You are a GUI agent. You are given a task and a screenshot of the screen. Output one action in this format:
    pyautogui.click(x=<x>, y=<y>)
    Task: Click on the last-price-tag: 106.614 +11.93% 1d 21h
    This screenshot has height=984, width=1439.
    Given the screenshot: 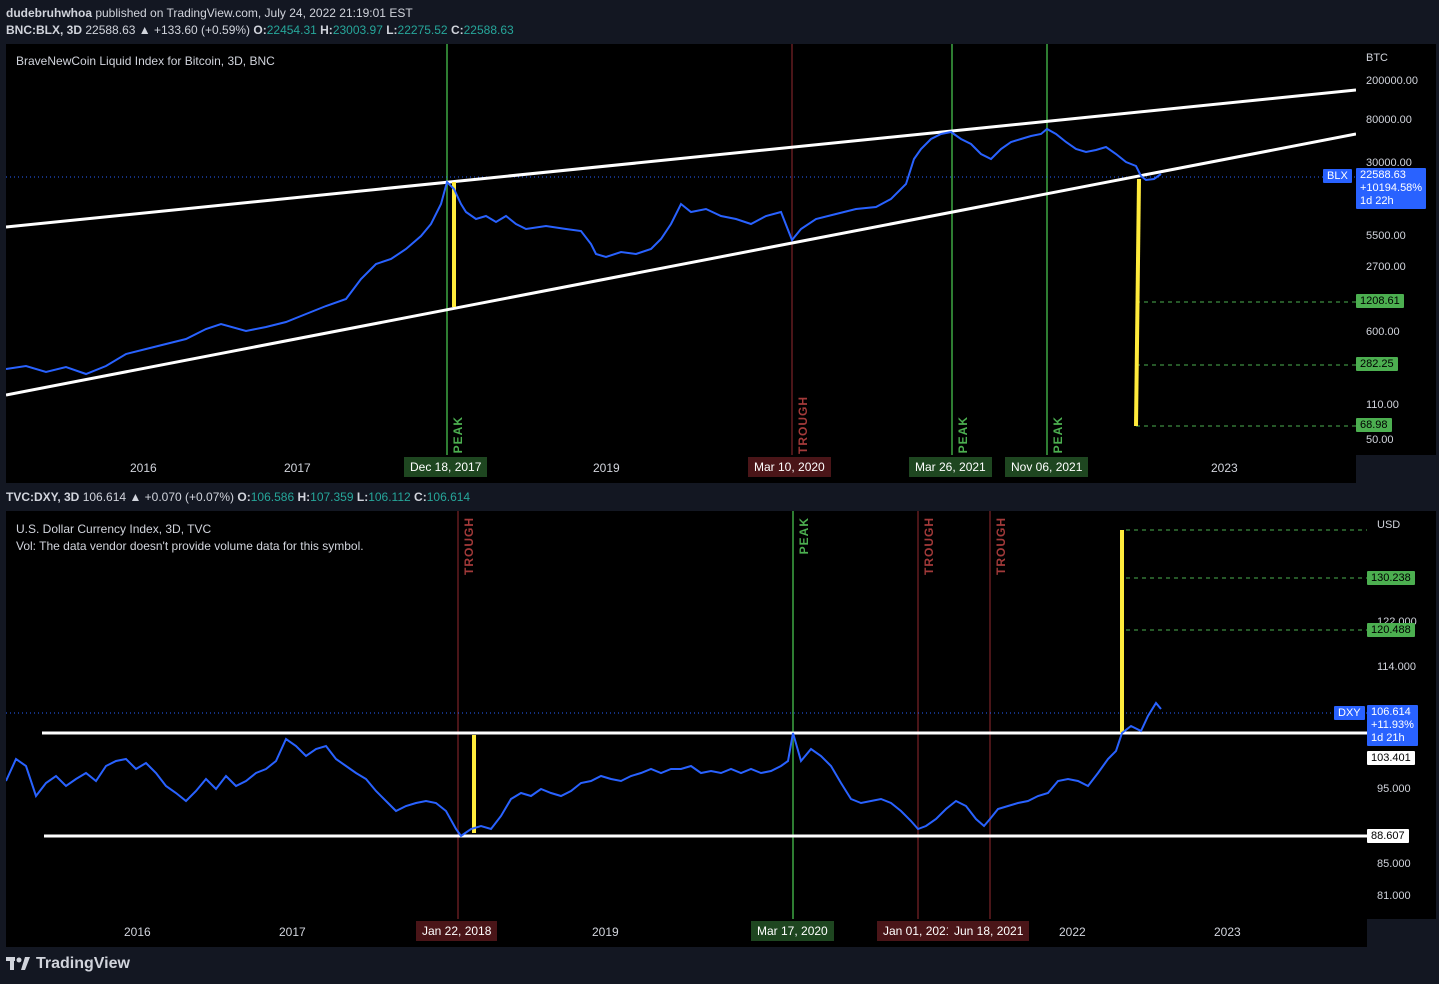 What is the action you would take?
    pyautogui.click(x=1392, y=725)
    